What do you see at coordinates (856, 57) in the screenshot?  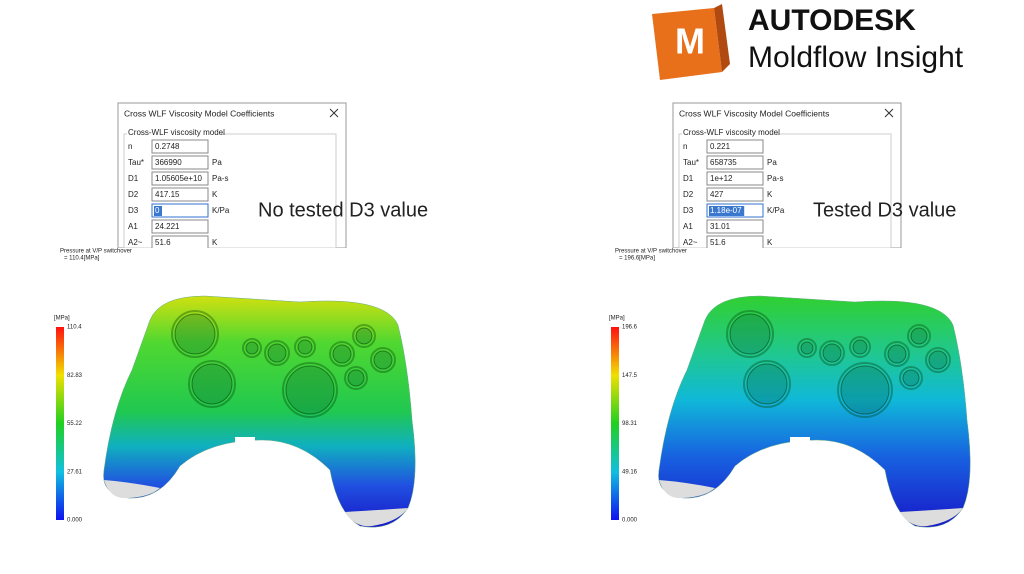 I see `logo-product: Moldflow Insight` at bounding box center [856, 57].